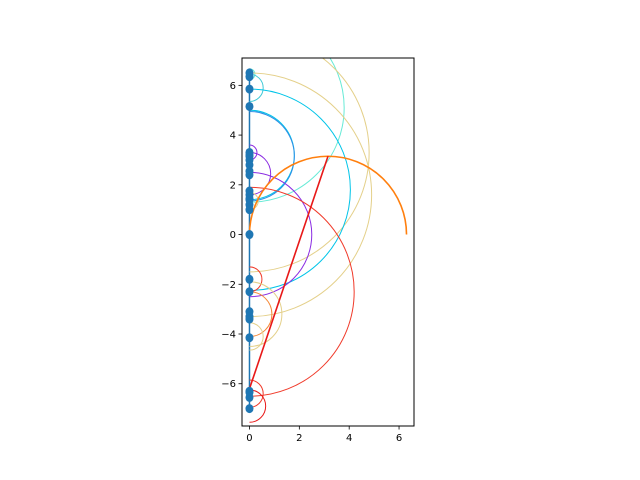 Image resolution: width=640 pixels, height=480 pixels. Describe the element at coordinates (324, 435) in the screenshot. I see `x-axis: 0 2 4 6` at that location.